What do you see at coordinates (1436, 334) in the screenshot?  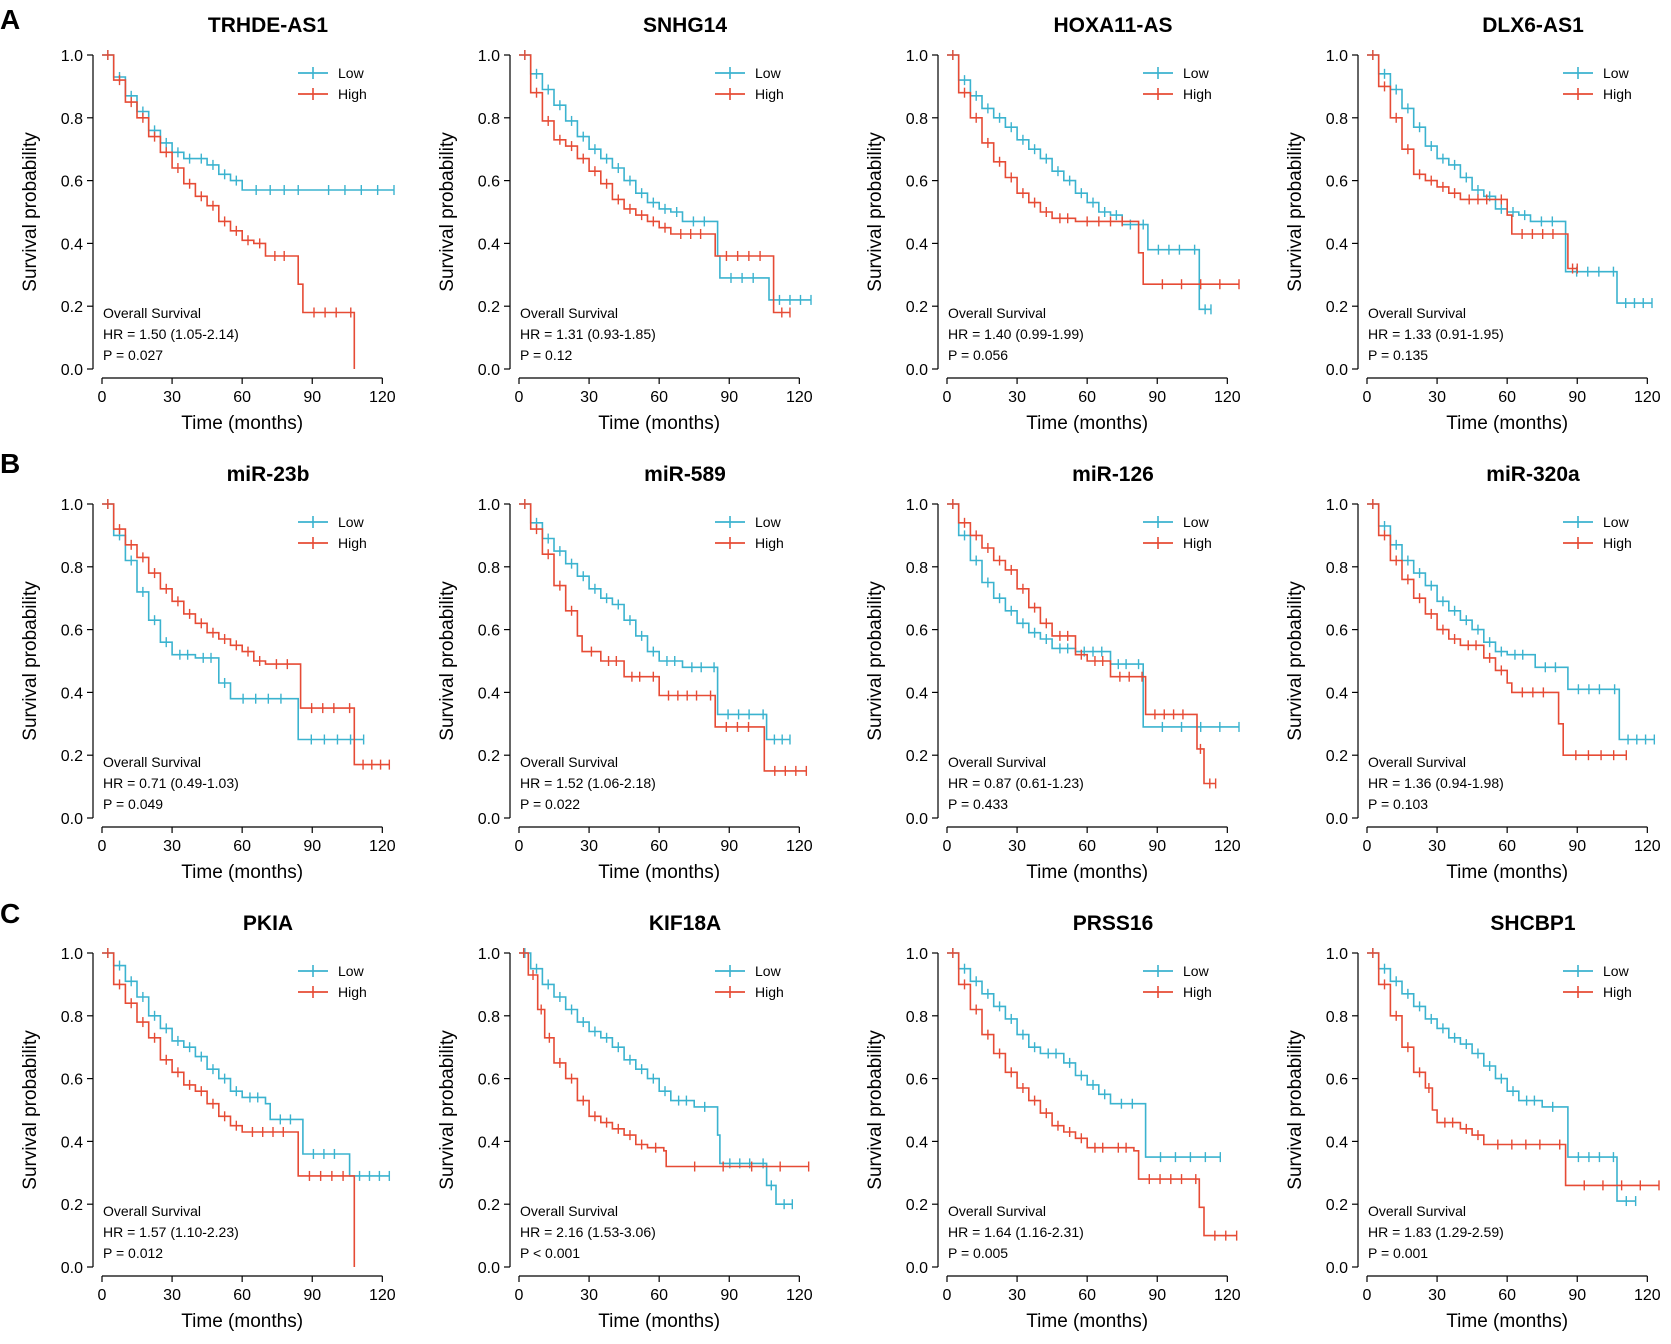 I see `annotation-line: HR = 1.33 (0.91-1.95)` at bounding box center [1436, 334].